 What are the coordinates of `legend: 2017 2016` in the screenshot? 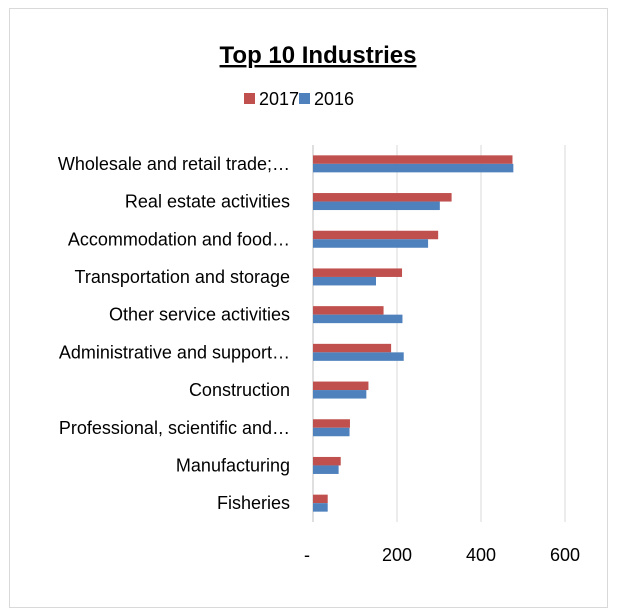 It's located at (299, 99).